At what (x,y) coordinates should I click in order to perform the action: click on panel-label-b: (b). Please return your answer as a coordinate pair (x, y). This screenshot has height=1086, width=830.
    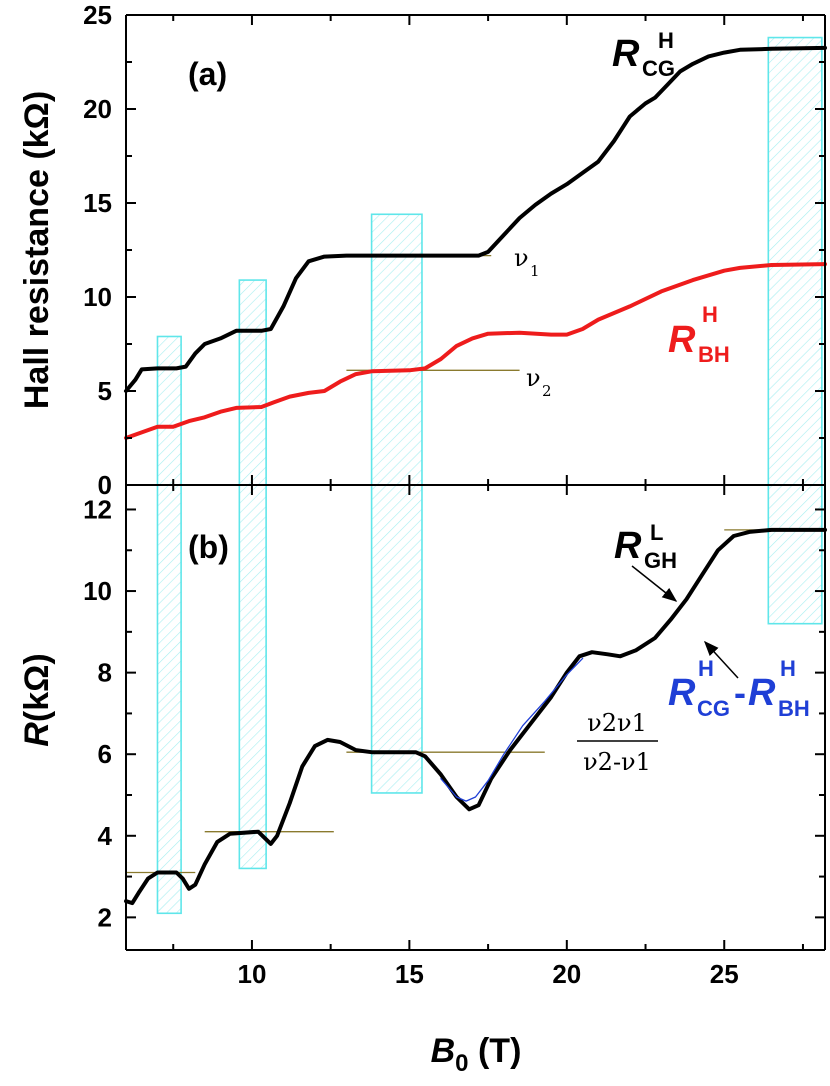
    Looking at the image, I should click on (208, 547).